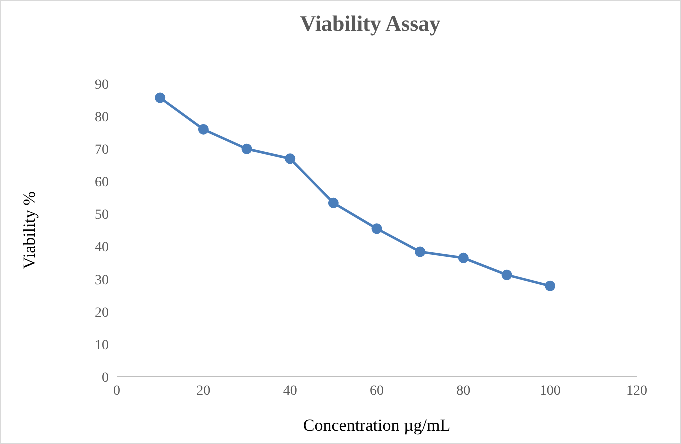 Image resolution: width=681 pixels, height=444 pixels. What do you see at coordinates (102, 346) in the screenshot?
I see `y-tick-label: 10` at bounding box center [102, 346].